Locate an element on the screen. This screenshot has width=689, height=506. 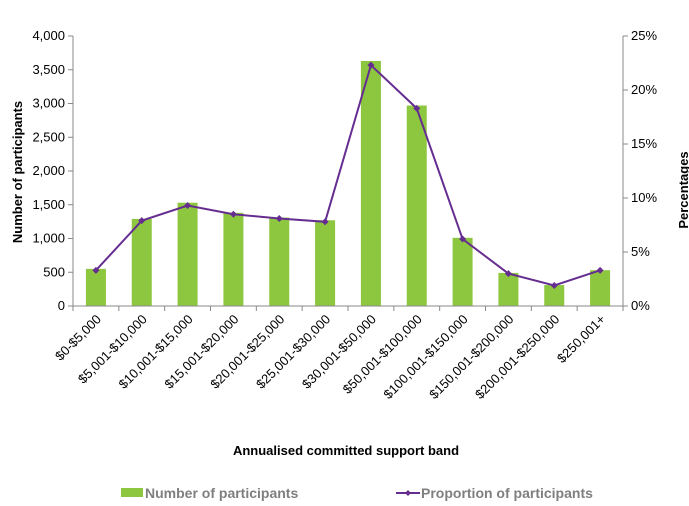
x-tick-label: $250,001+ is located at coordinates (581, 339).